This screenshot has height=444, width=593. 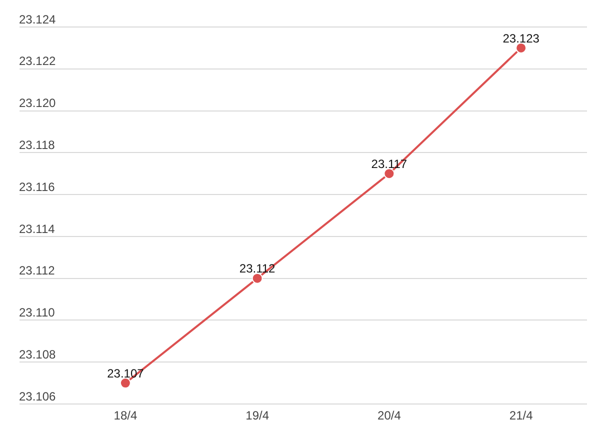 I want to click on x-tick-label: 21/4, so click(x=521, y=415).